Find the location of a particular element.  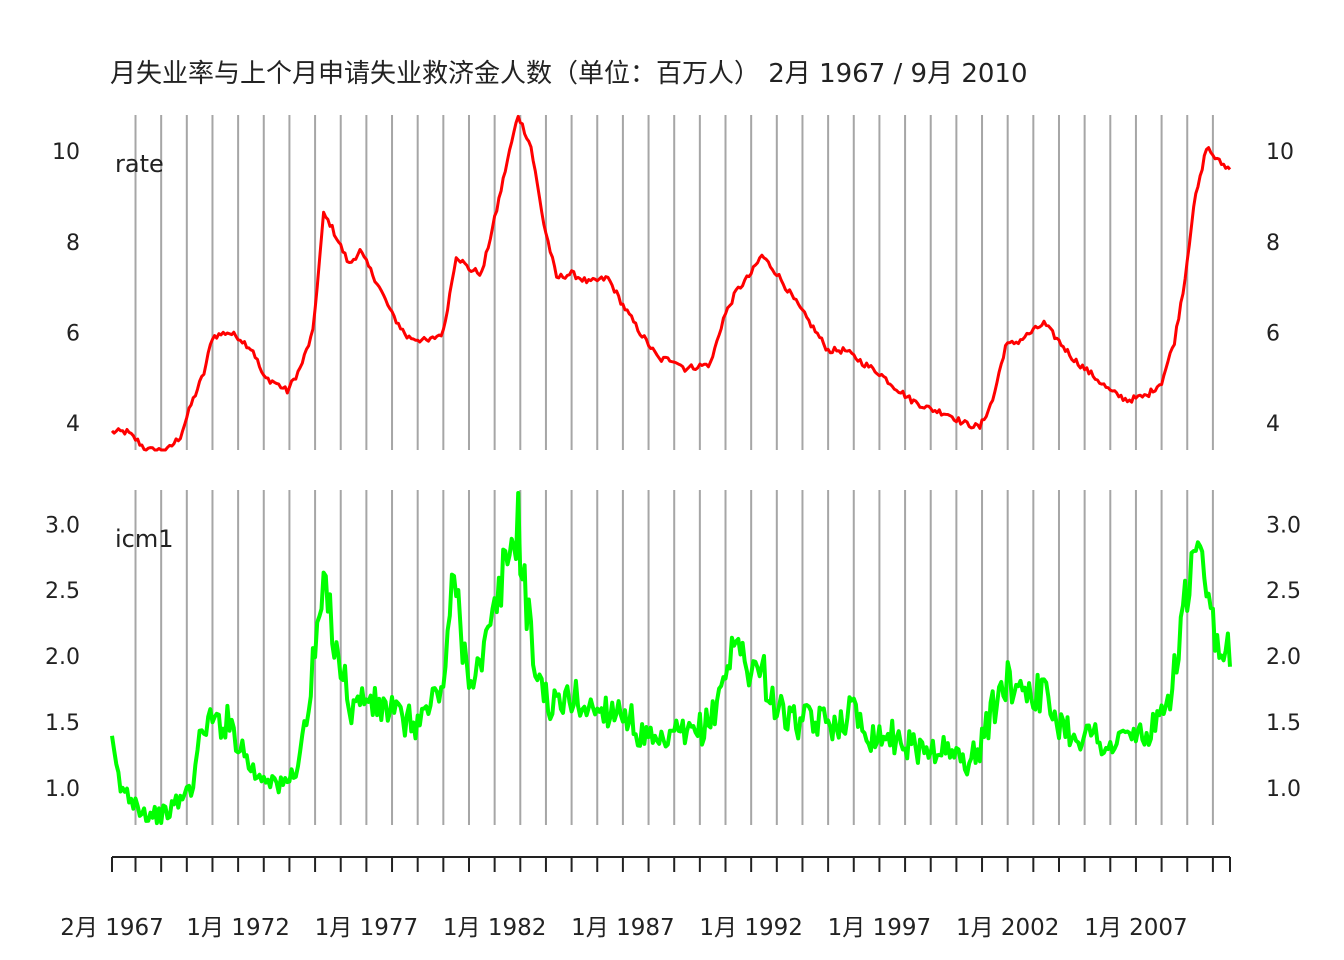

x-tick-label: 1月 2007 is located at coordinates (1135, 928).